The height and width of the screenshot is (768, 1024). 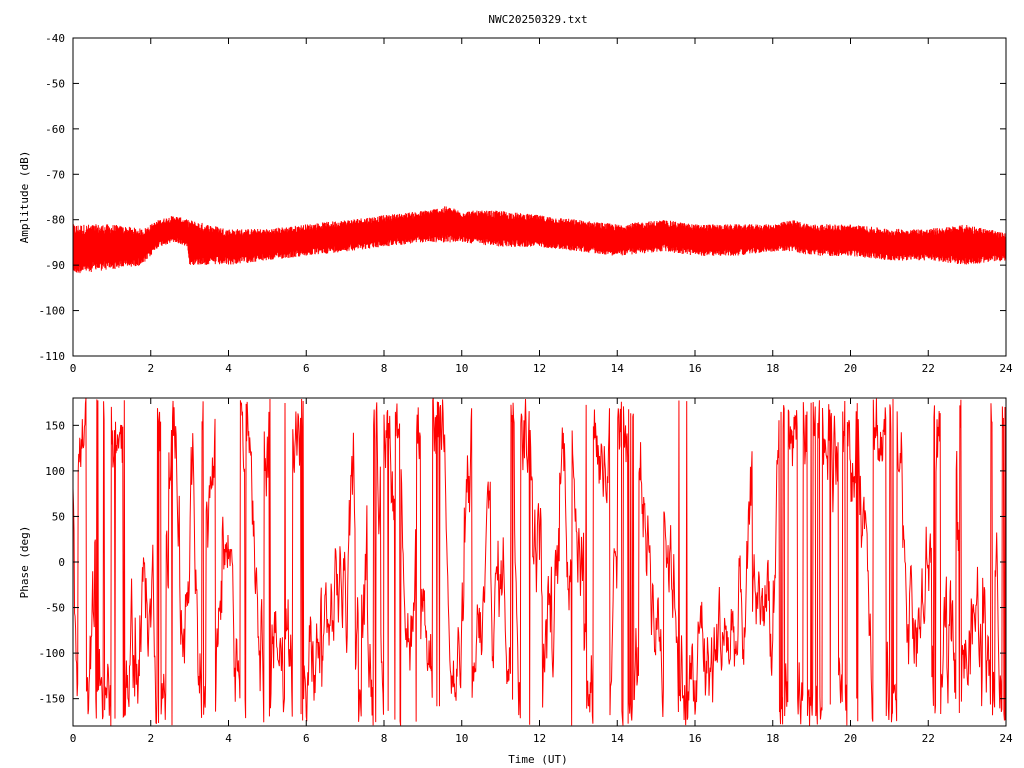 What do you see at coordinates (1006, 368) in the screenshot?
I see `amplitude-x-tick-label: 24` at bounding box center [1006, 368].